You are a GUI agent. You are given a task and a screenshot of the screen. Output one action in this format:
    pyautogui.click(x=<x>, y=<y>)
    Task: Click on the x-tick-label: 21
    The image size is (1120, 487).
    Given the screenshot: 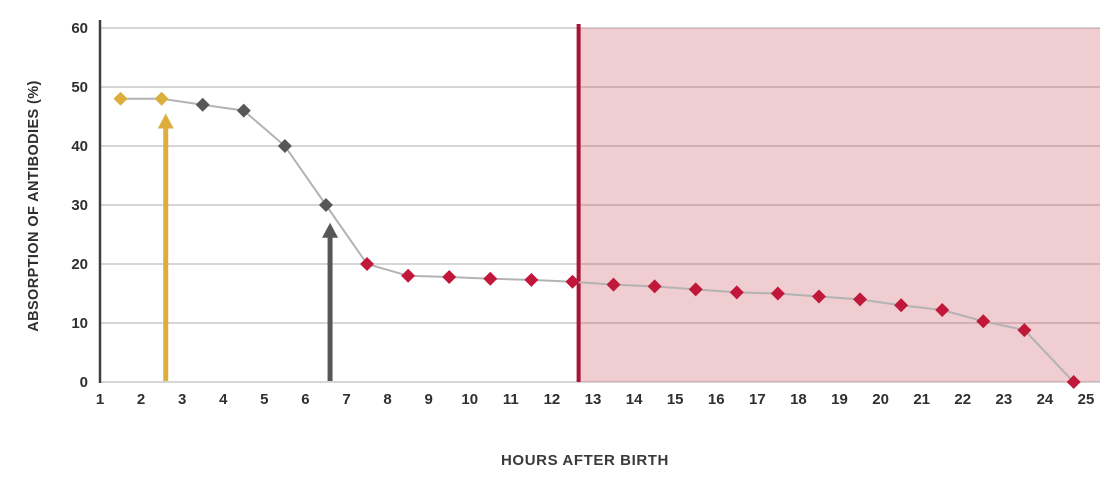 What is the action you would take?
    pyautogui.click(x=921, y=399)
    